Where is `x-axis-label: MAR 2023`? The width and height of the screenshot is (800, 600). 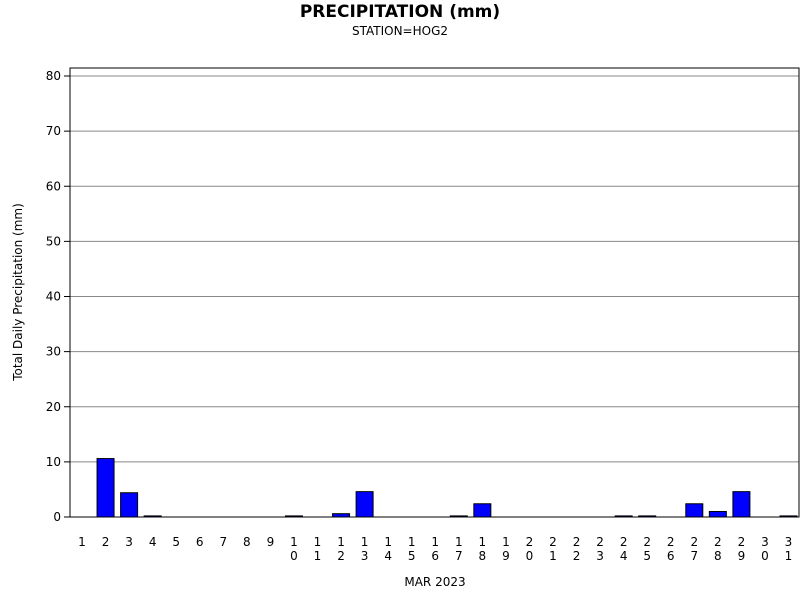
x-axis-label: MAR 2023 is located at coordinates (434, 582).